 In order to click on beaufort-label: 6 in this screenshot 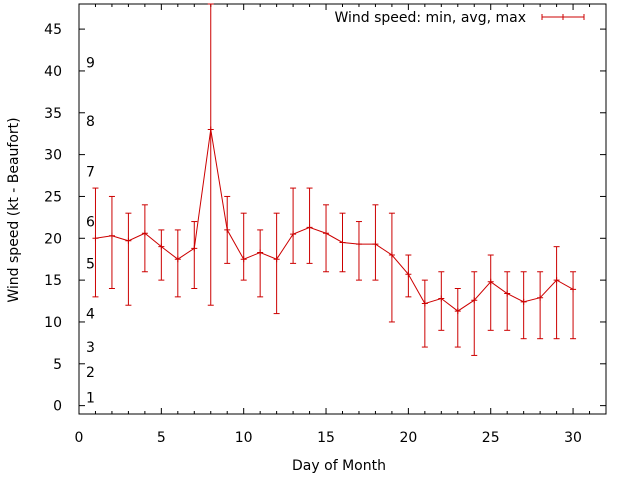, I will do `click(90, 223)`.